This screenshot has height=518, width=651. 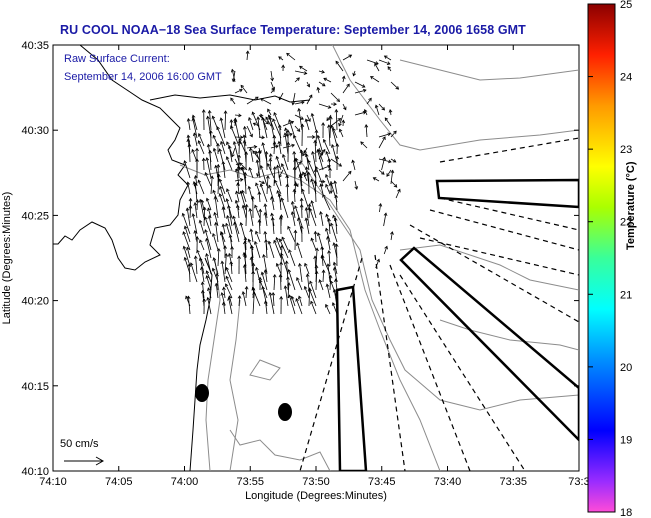 I want to click on x-tick-label: 73:45, so click(x=382, y=482).